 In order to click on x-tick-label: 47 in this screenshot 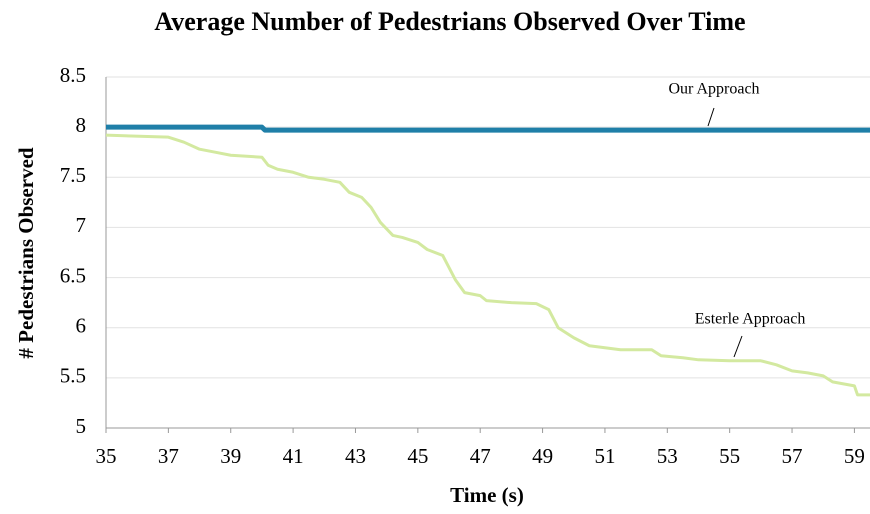, I will do `click(480, 456)`.